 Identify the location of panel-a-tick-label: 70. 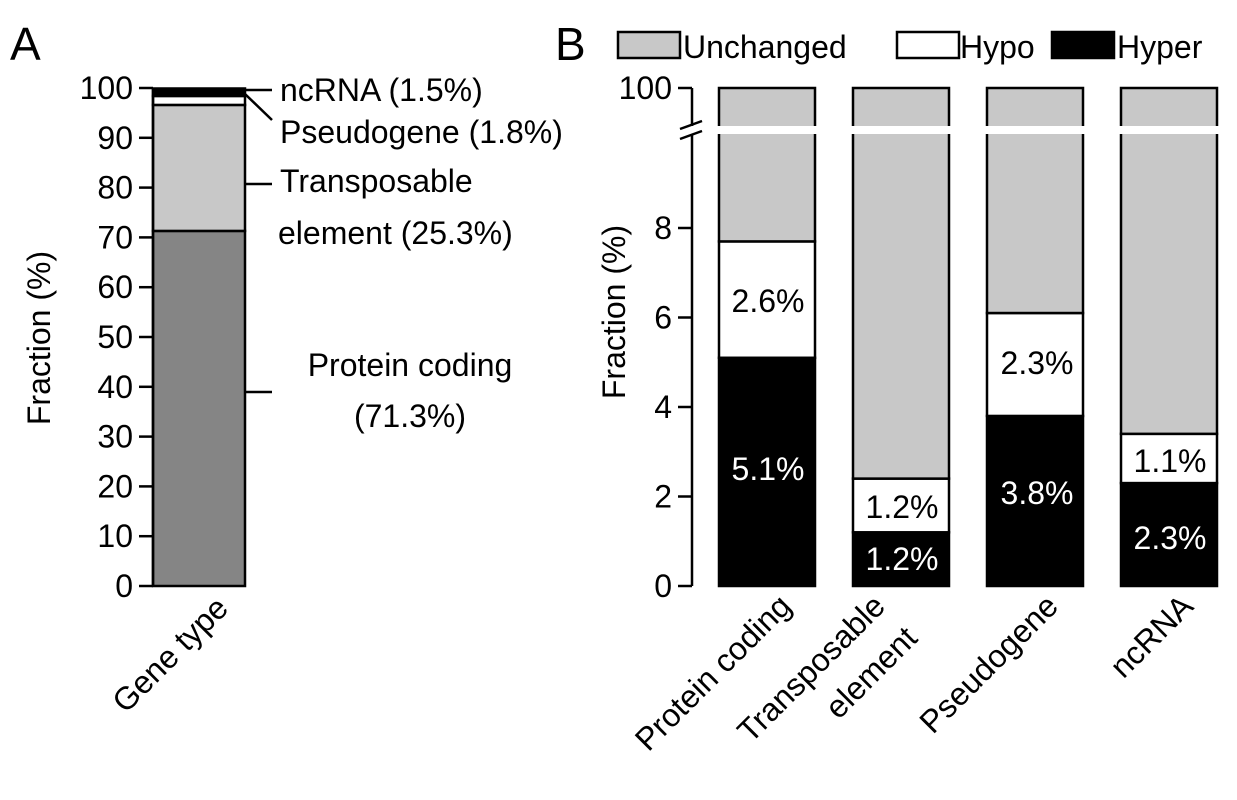
(115, 237).